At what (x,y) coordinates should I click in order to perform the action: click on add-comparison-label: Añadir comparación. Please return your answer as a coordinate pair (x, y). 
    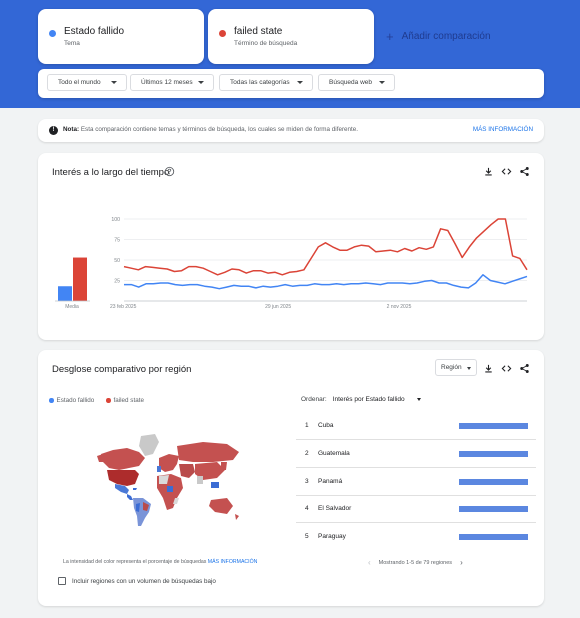
    Looking at the image, I should click on (446, 36).